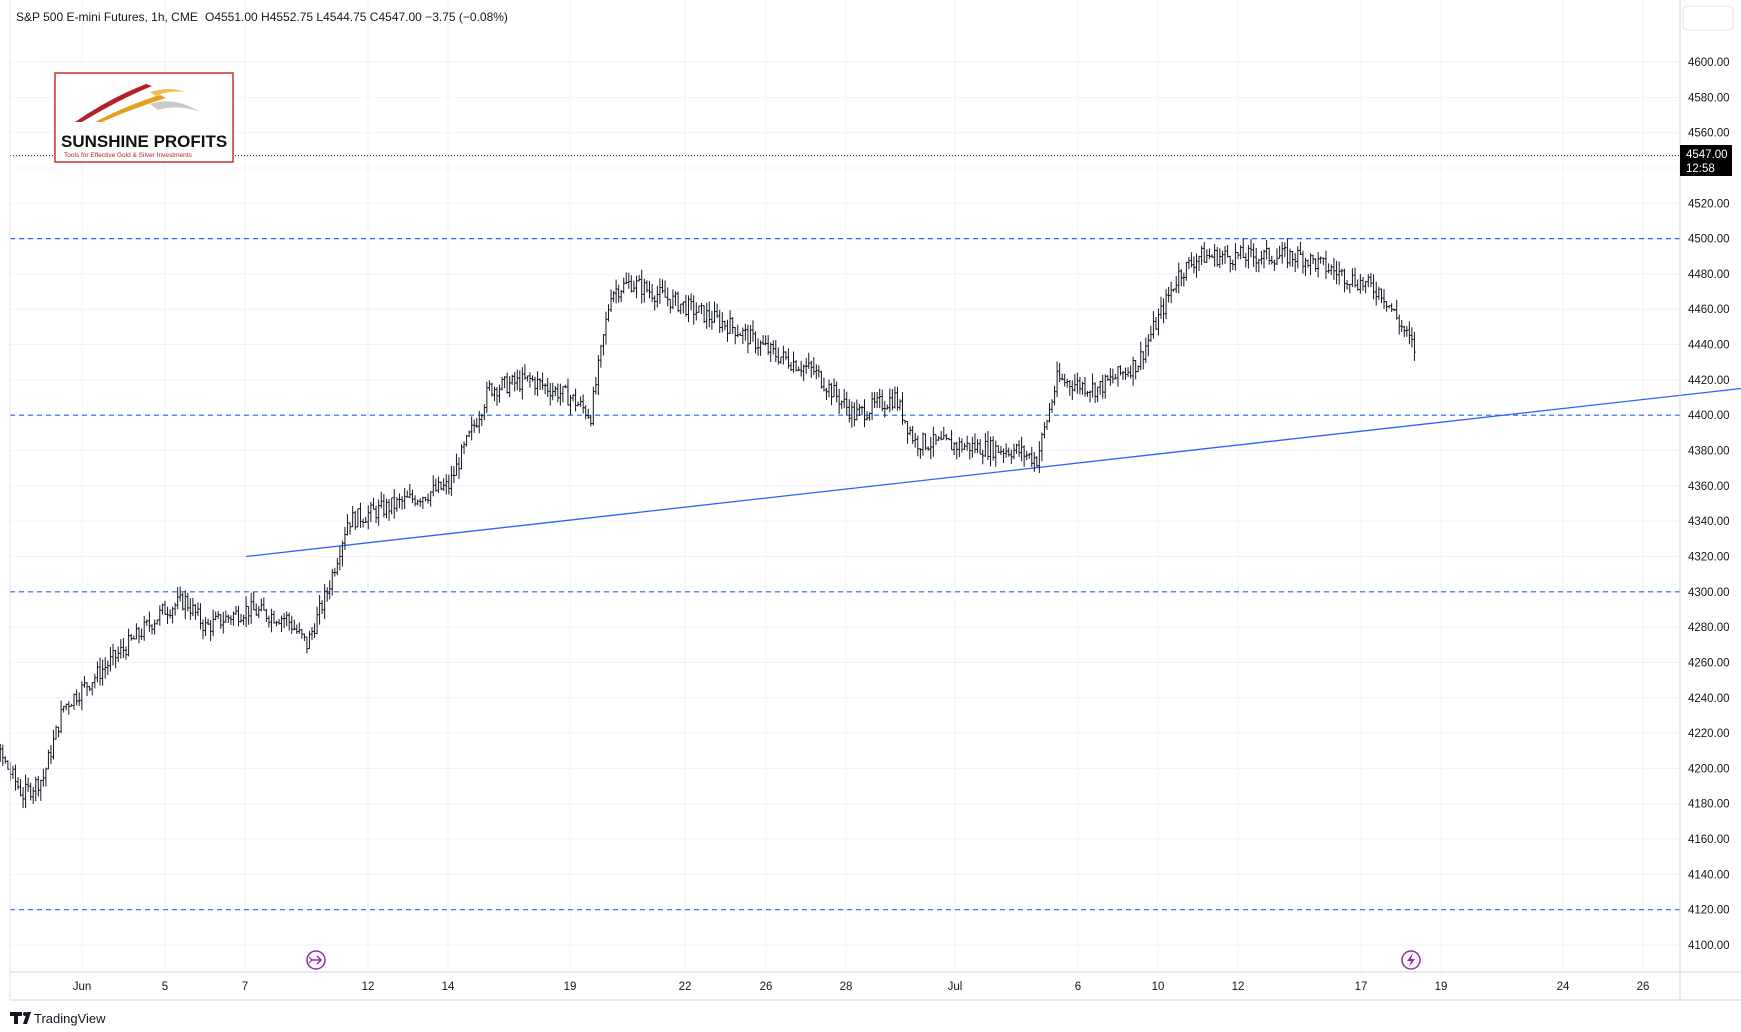 Image resolution: width=1741 pixels, height=1032 pixels. What do you see at coordinates (861, 987) in the screenshot?
I see `time-axis: Jun 5 7 12 14 19 22 26 28 Jul 6 10 12 17 19 24 26` at bounding box center [861, 987].